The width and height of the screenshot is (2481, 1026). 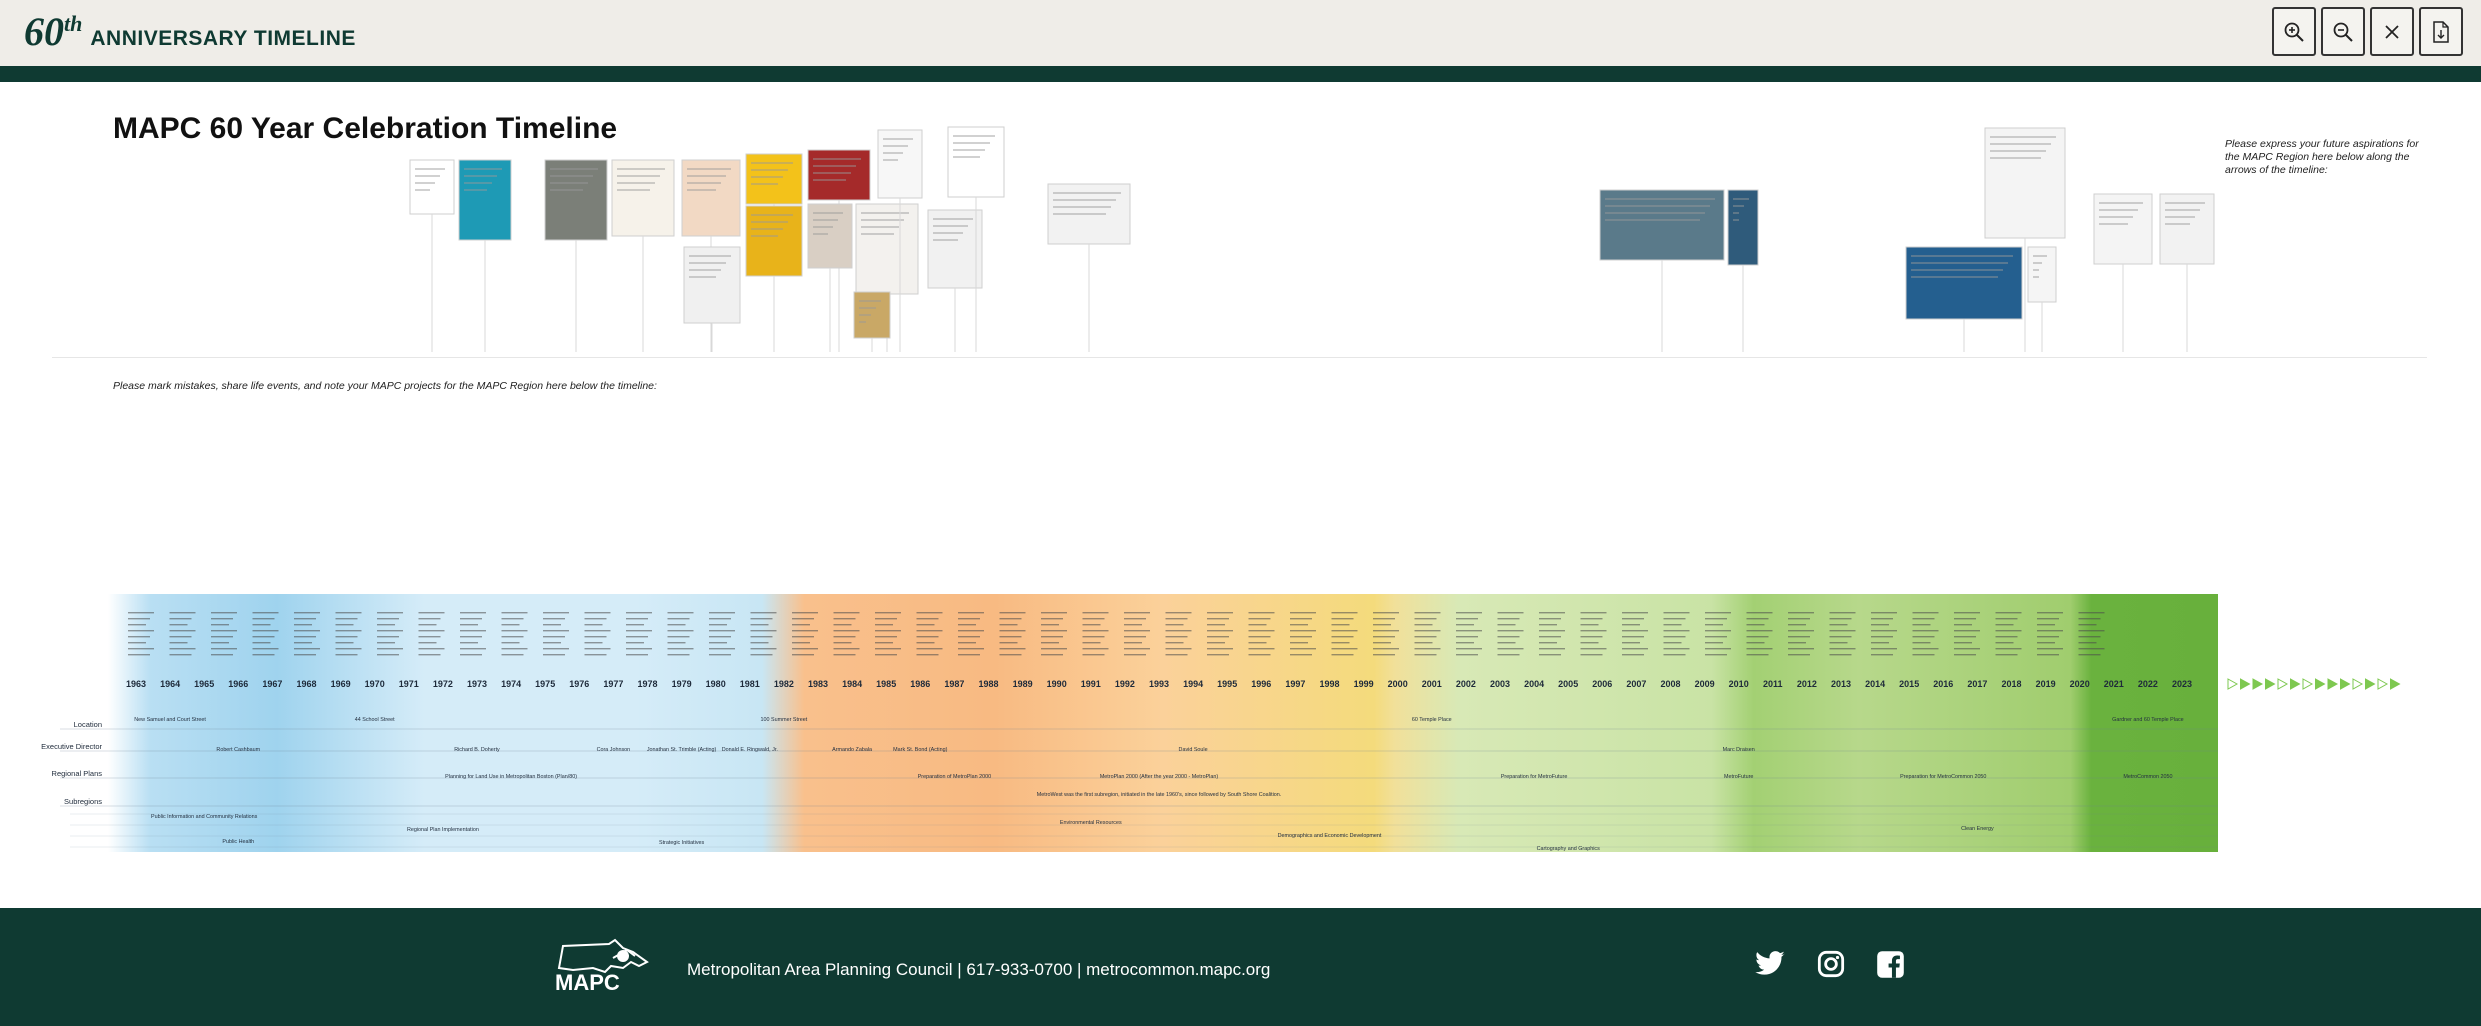 I want to click on top-bar: 60 th ANNIVERSARY TIMELINE, so click(x=1240, y=33).